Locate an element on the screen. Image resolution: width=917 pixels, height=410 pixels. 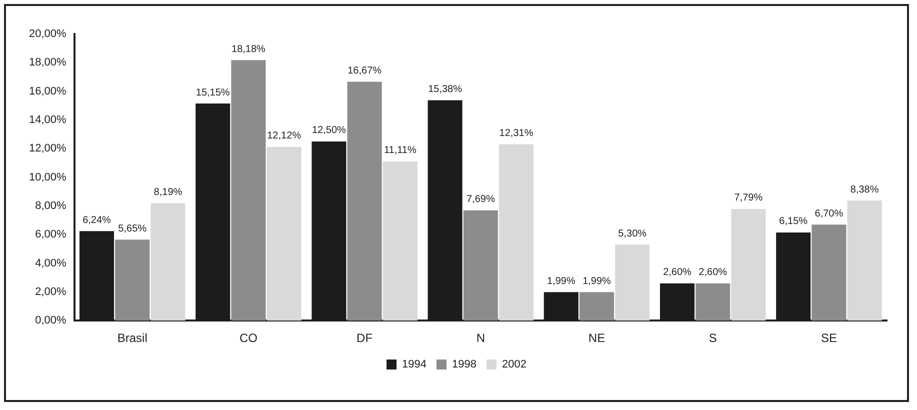
data-label: 6,15% is located at coordinates (793, 222).